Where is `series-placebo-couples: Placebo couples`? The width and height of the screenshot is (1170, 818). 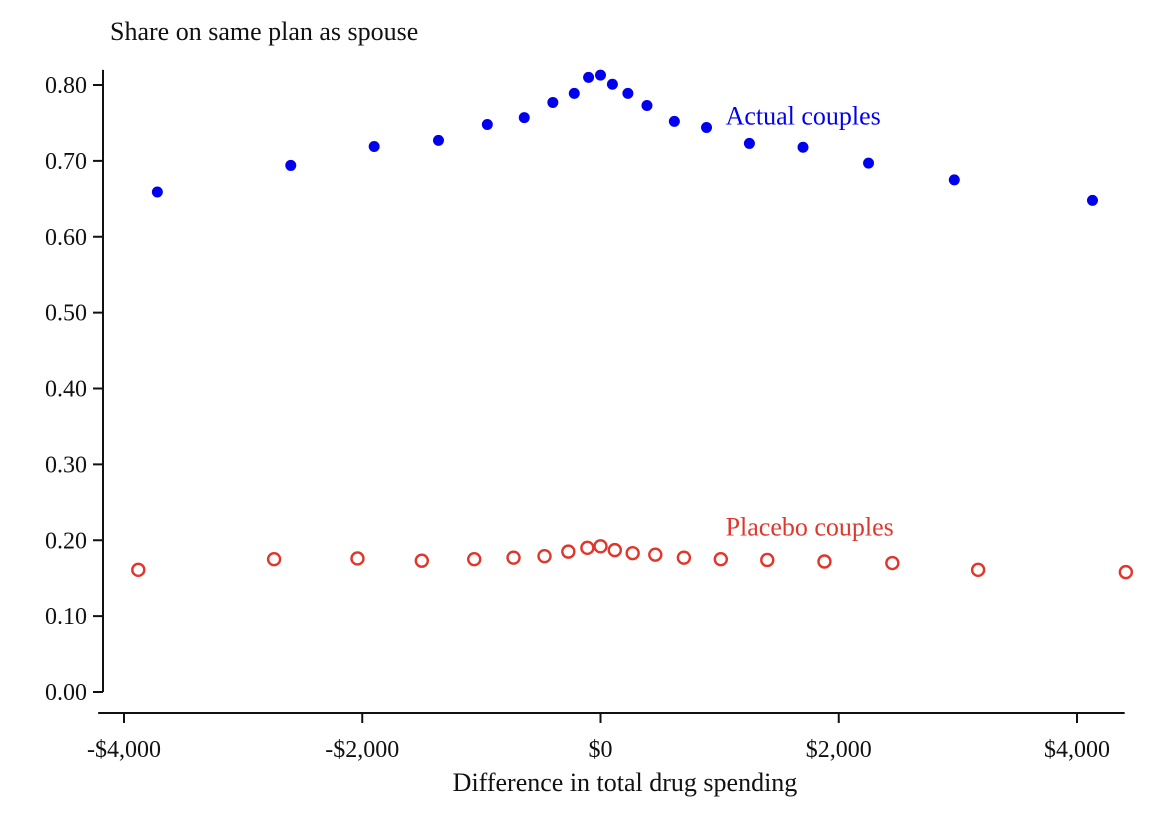 series-placebo-couples: Placebo couples is located at coordinates (632, 546).